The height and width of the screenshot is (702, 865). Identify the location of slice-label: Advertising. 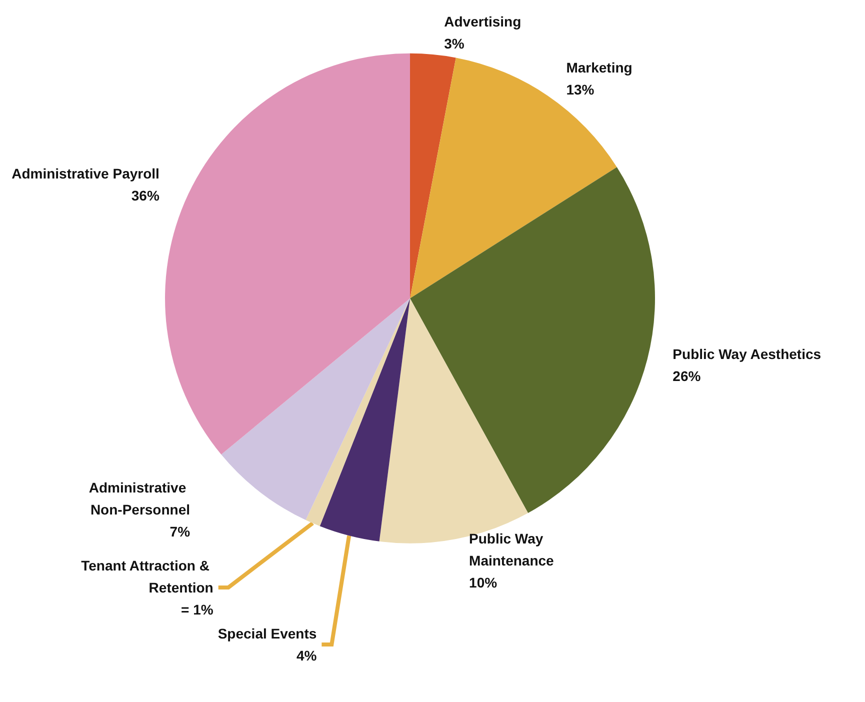
(483, 22).